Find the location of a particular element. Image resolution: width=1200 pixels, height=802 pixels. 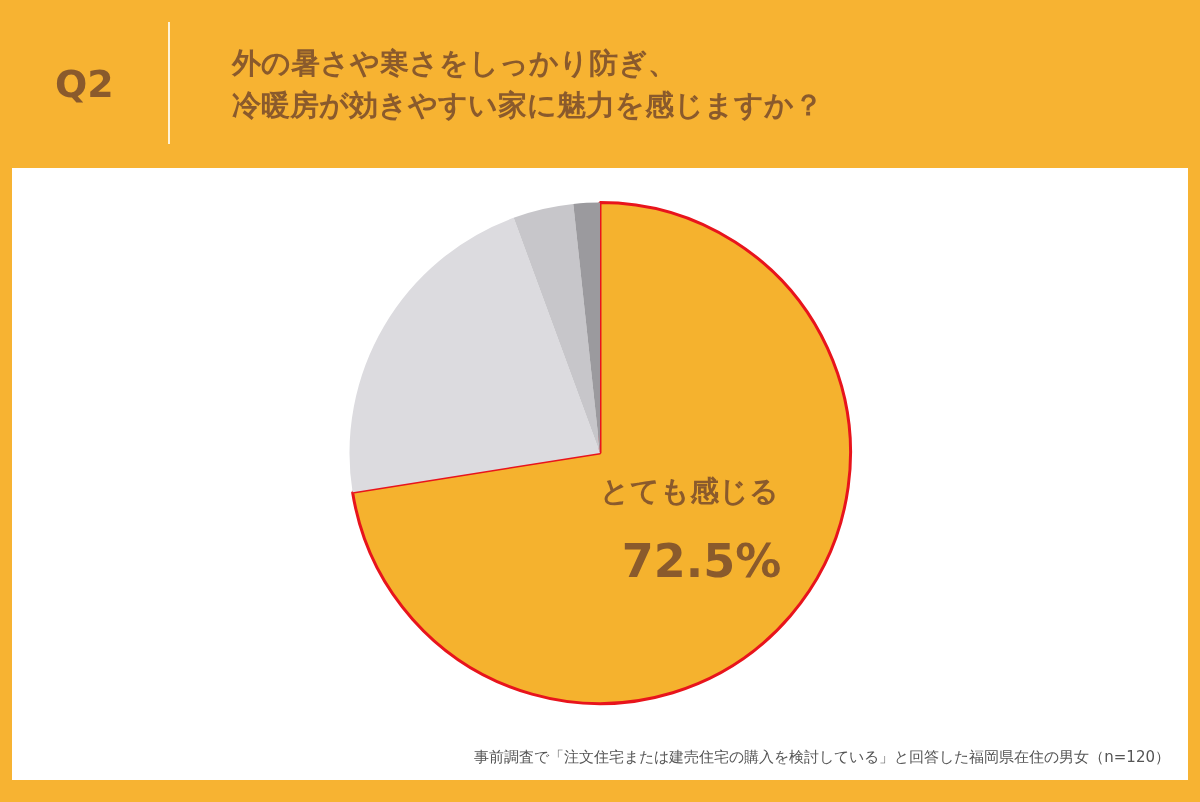

data-label: 72.5% is located at coordinates (701, 561).